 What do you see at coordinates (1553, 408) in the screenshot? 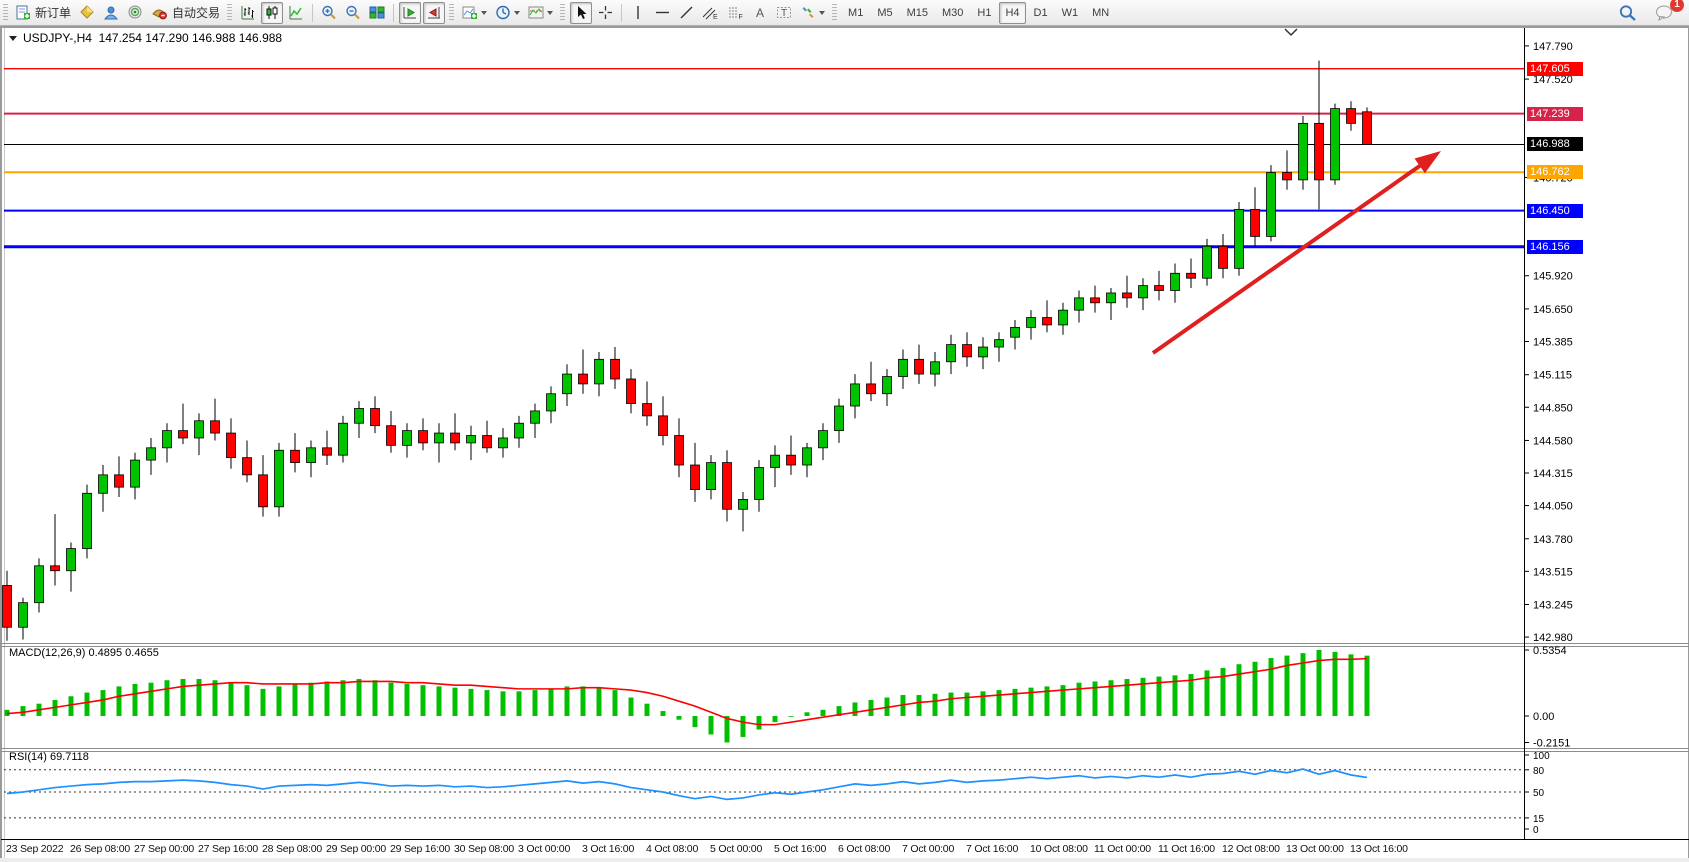
I see `svg-text: 144.850` at bounding box center [1553, 408].